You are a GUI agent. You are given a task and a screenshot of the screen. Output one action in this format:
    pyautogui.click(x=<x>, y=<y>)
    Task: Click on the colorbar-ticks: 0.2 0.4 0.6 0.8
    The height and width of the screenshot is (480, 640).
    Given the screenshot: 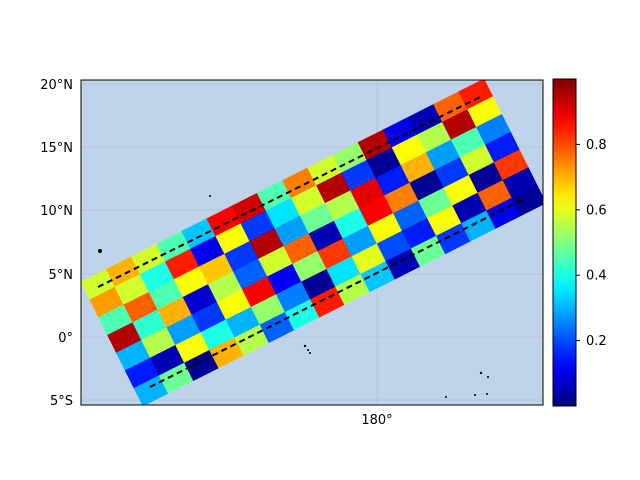 What is the action you would take?
    pyautogui.click(x=591, y=243)
    